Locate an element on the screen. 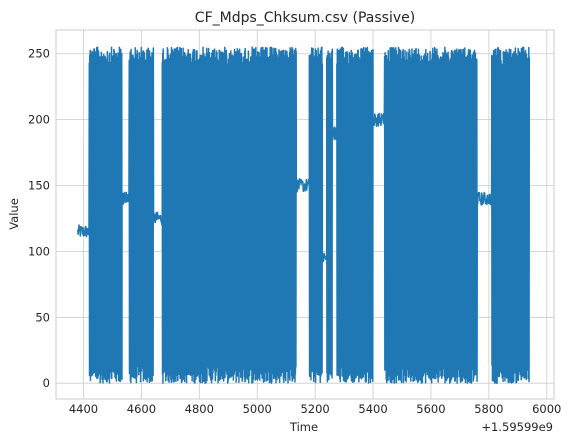 The image size is (571, 444). y-tick-label: 50 is located at coordinates (42, 317).